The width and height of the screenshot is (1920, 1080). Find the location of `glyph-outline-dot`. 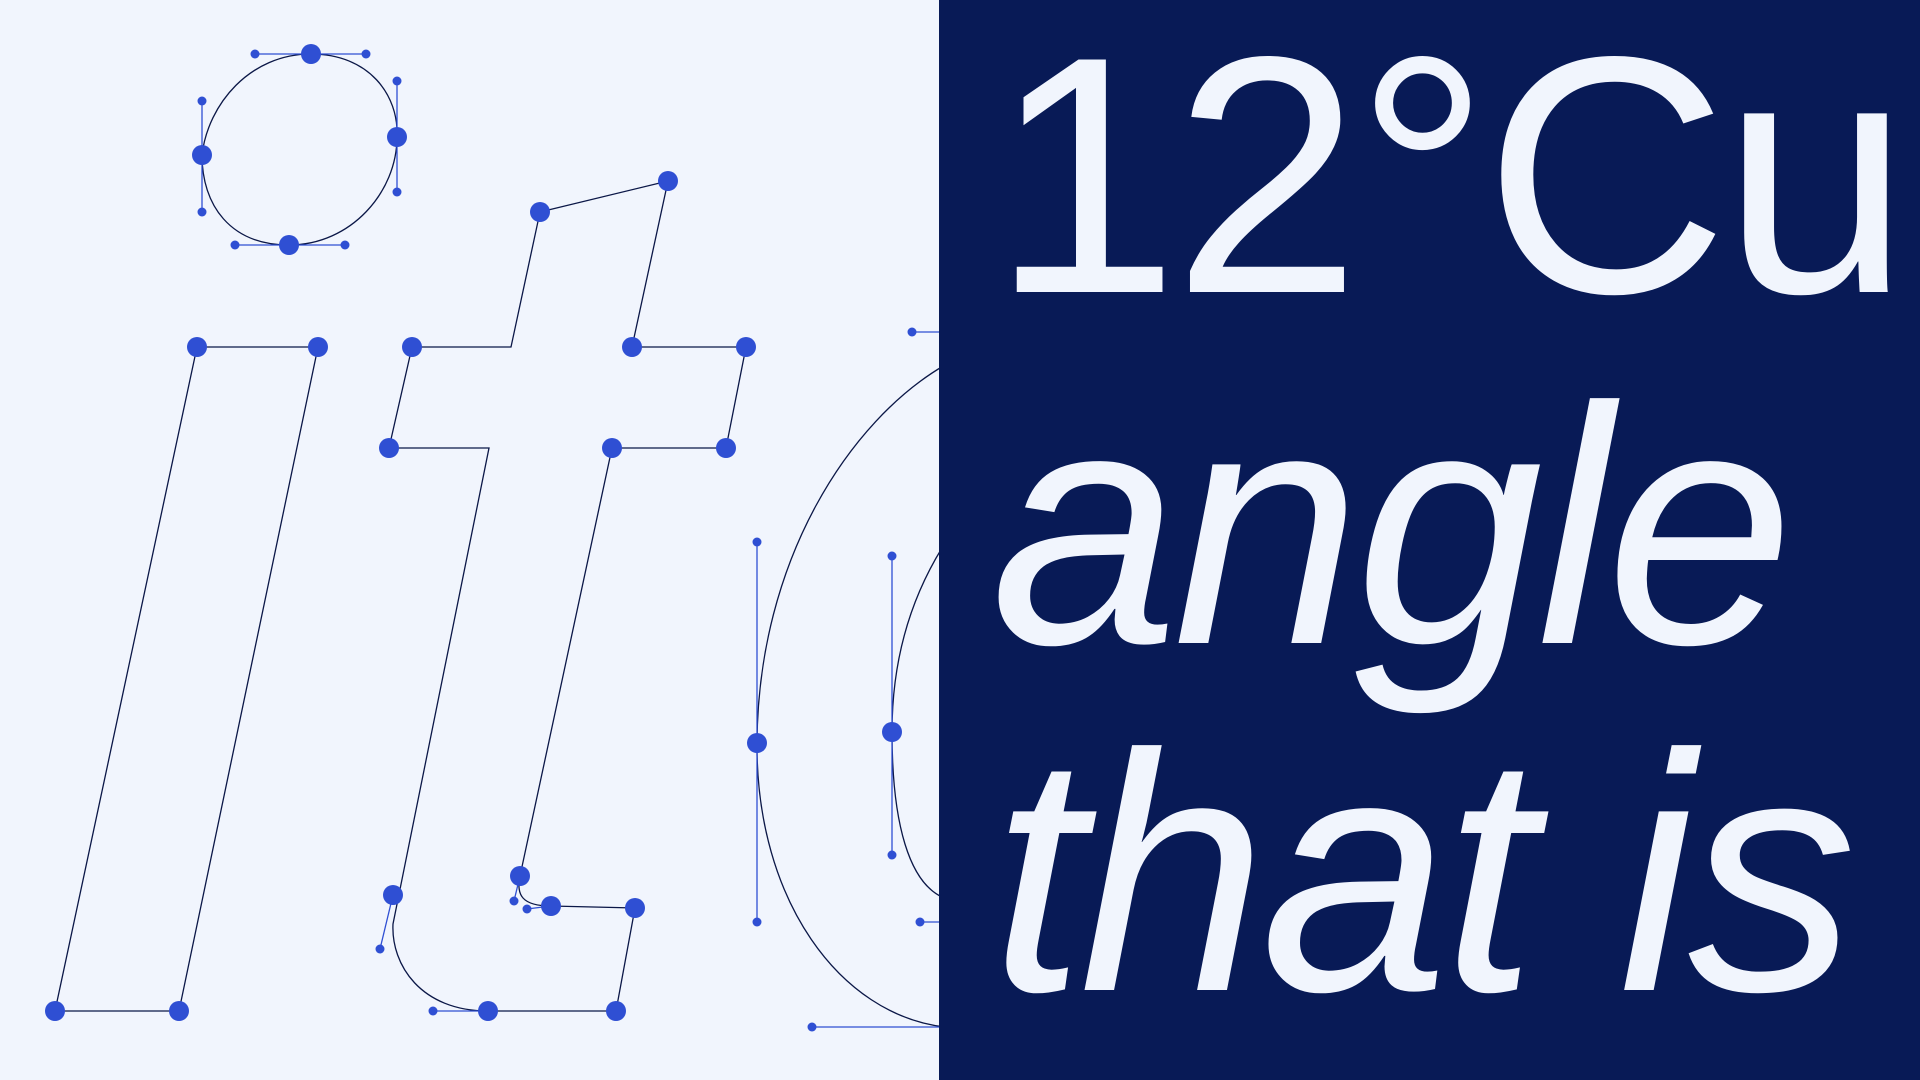

glyph-outline-dot is located at coordinates (299, 149).